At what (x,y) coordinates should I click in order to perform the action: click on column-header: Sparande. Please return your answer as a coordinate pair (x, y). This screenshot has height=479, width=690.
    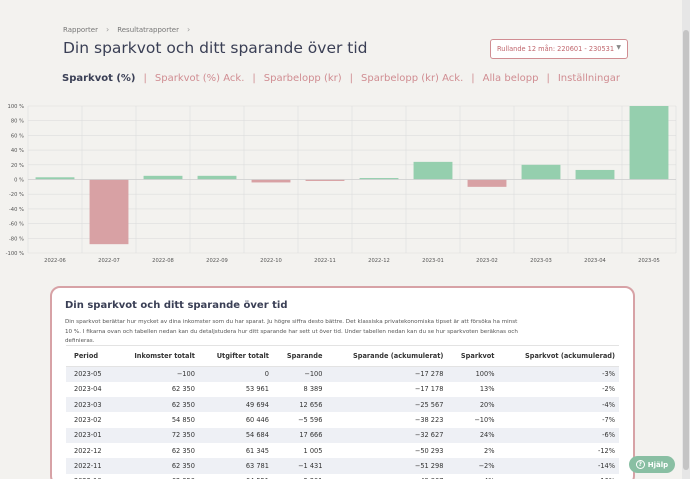
    Looking at the image, I should click on (299, 356).